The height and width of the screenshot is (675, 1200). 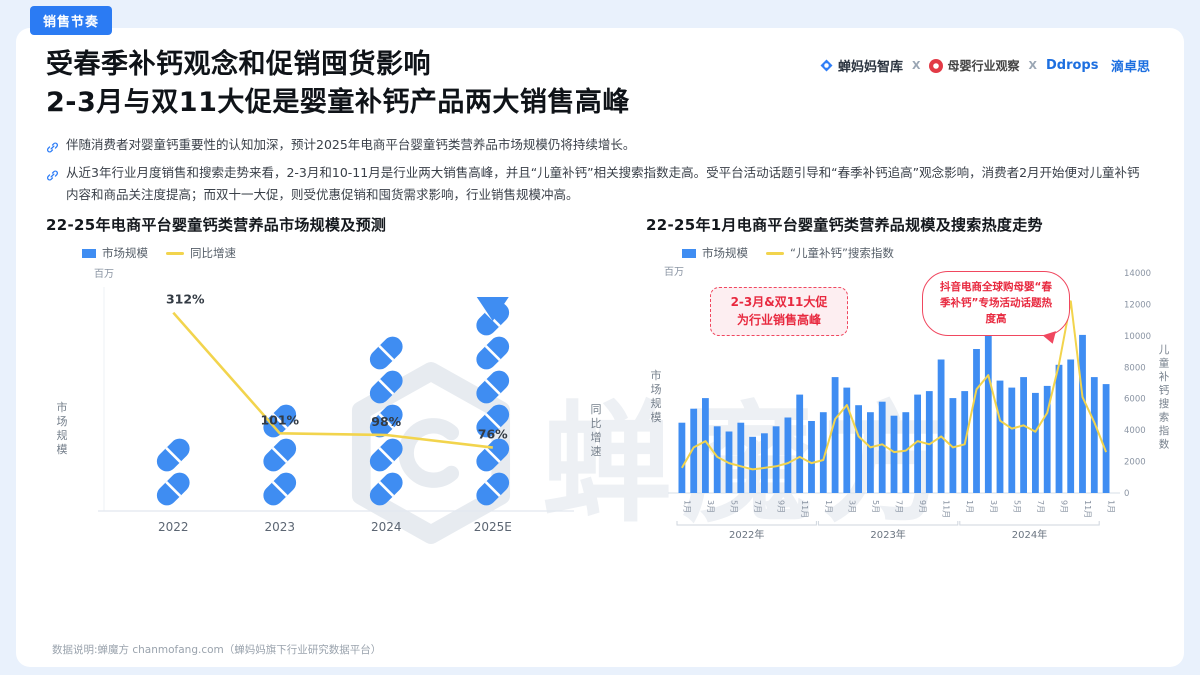 I want to click on left-chart-title: 22-25年电商平台婴童钙类营养品市场规模及预测, so click(x=216, y=225).